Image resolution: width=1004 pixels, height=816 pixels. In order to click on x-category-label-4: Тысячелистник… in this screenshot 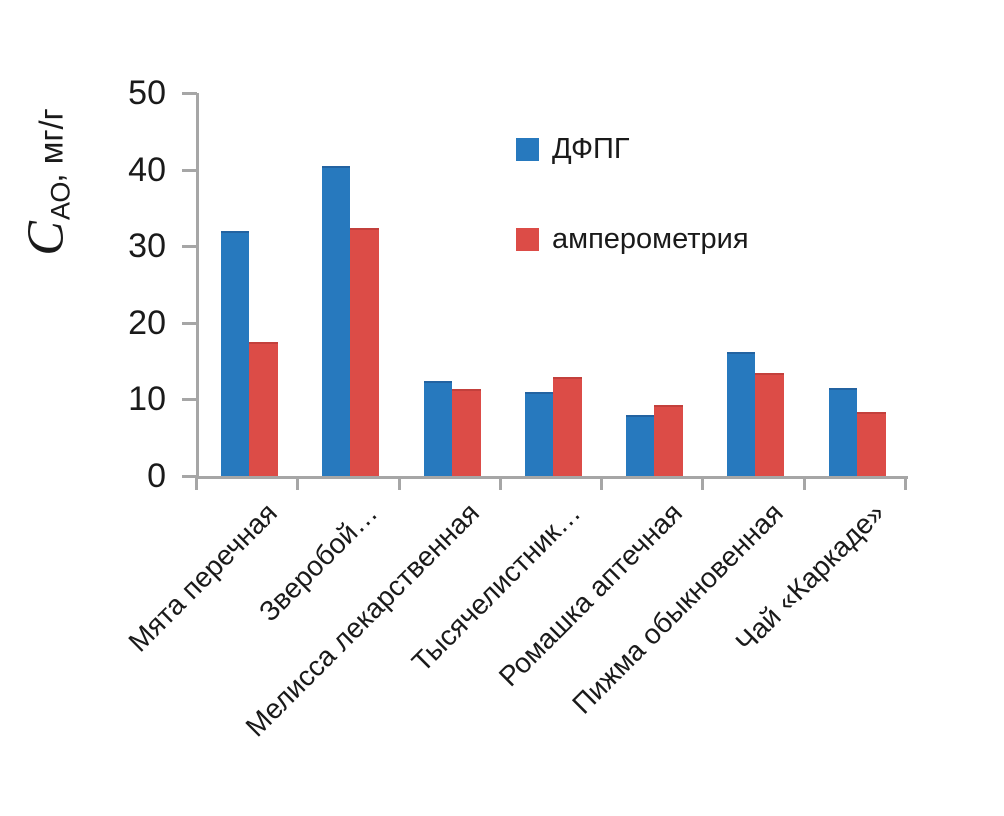, I will do `click(496, 587)`.